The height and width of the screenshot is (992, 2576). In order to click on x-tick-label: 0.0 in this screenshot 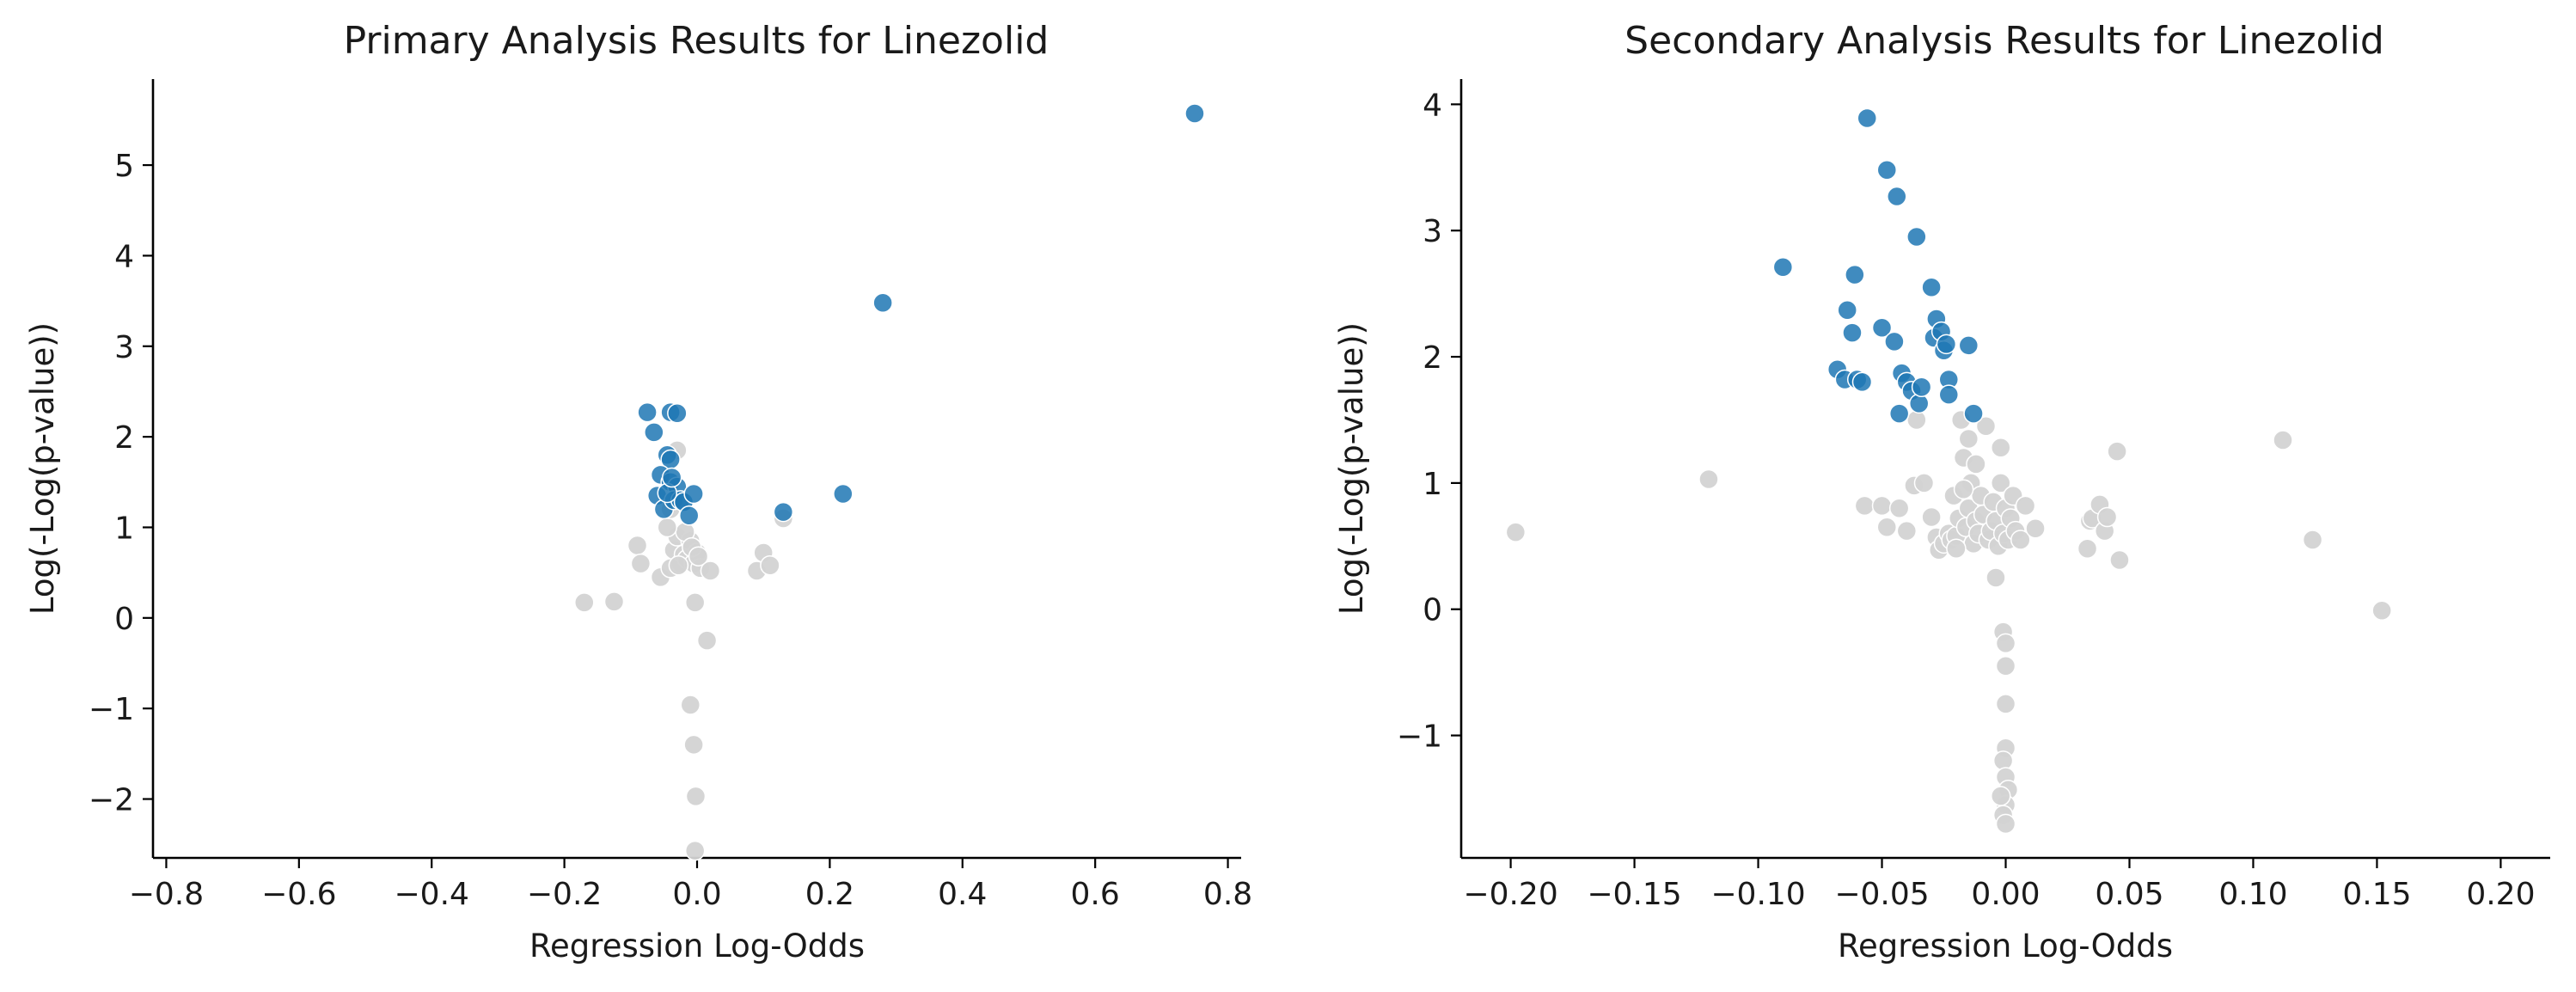, I will do `click(696, 894)`.